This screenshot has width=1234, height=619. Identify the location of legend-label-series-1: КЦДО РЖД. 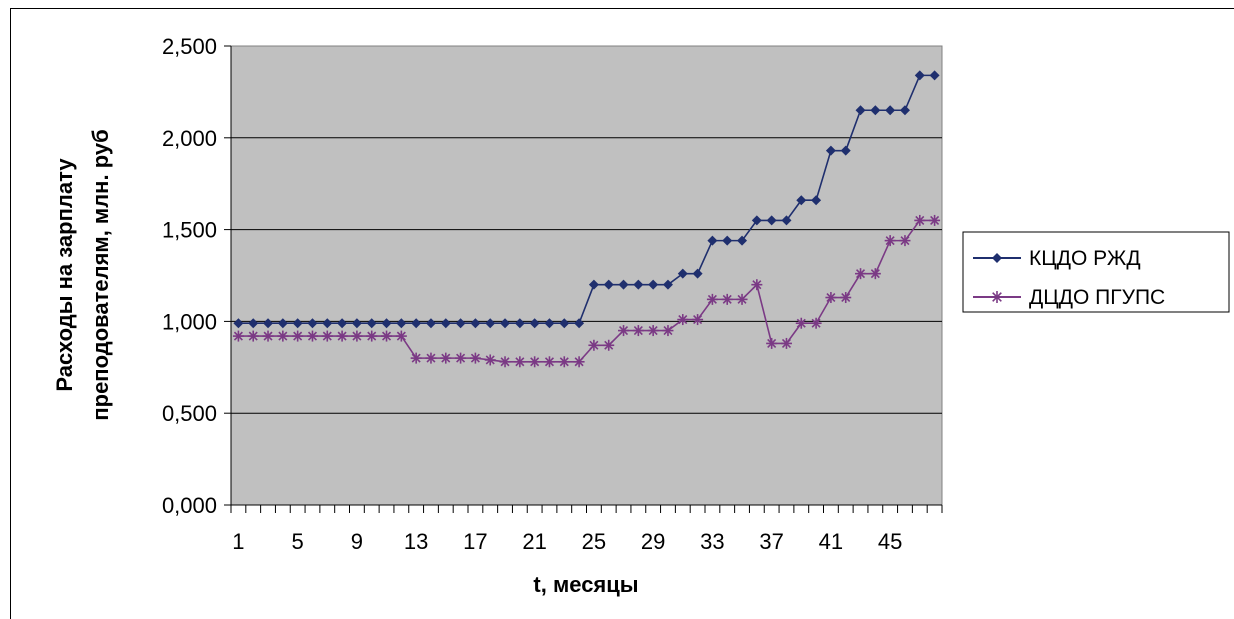
(1085, 258).